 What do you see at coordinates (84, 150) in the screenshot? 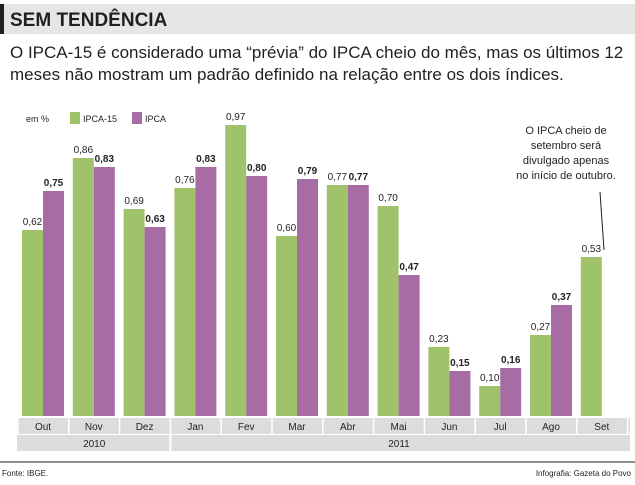
I see `value-label-ipca-15-nov: 0,86` at bounding box center [84, 150].